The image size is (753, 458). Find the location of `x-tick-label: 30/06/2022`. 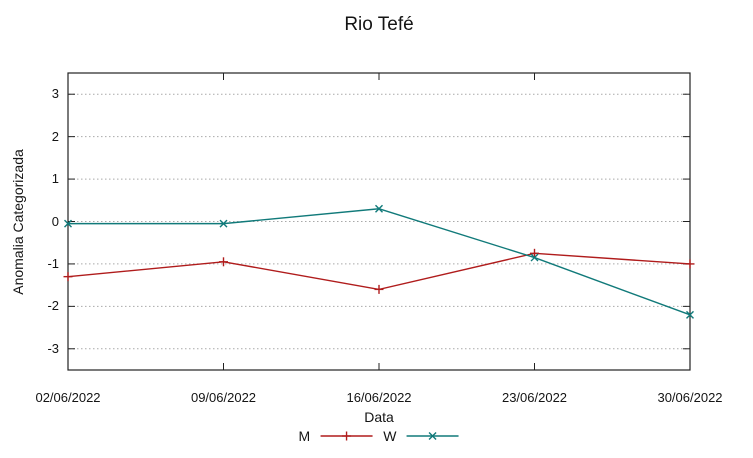

x-tick-label: 30/06/2022 is located at coordinates (690, 397).